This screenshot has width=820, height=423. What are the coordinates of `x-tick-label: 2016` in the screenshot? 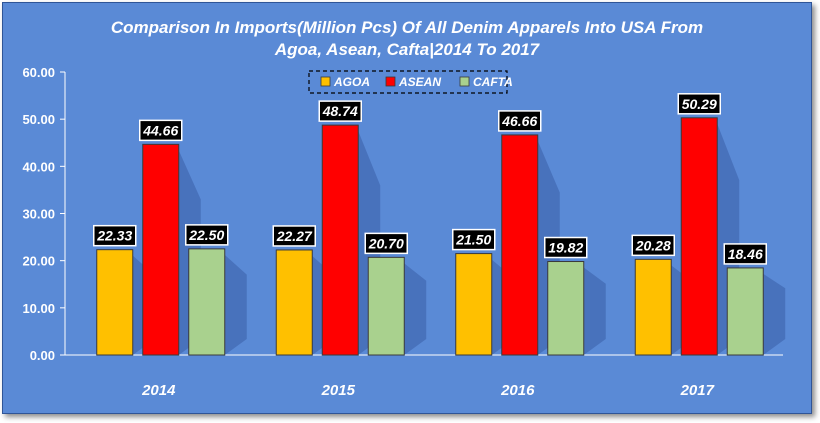 It's located at (517, 390).